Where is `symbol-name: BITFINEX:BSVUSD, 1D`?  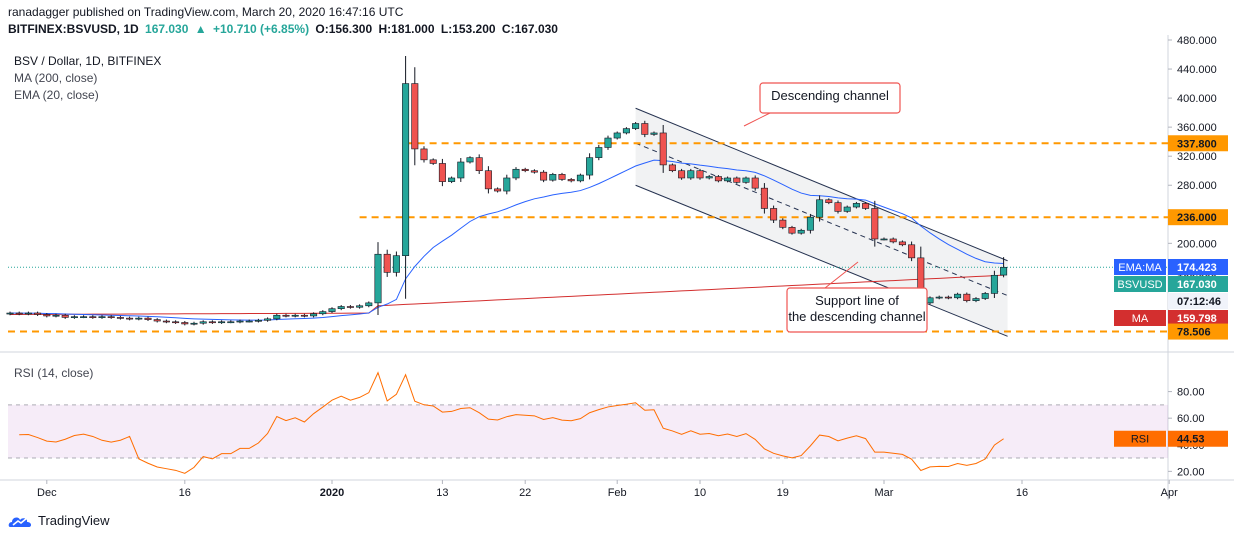
symbol-name: BITFINEX:BSVUSD, 1D is located at coordinates (73, 29).